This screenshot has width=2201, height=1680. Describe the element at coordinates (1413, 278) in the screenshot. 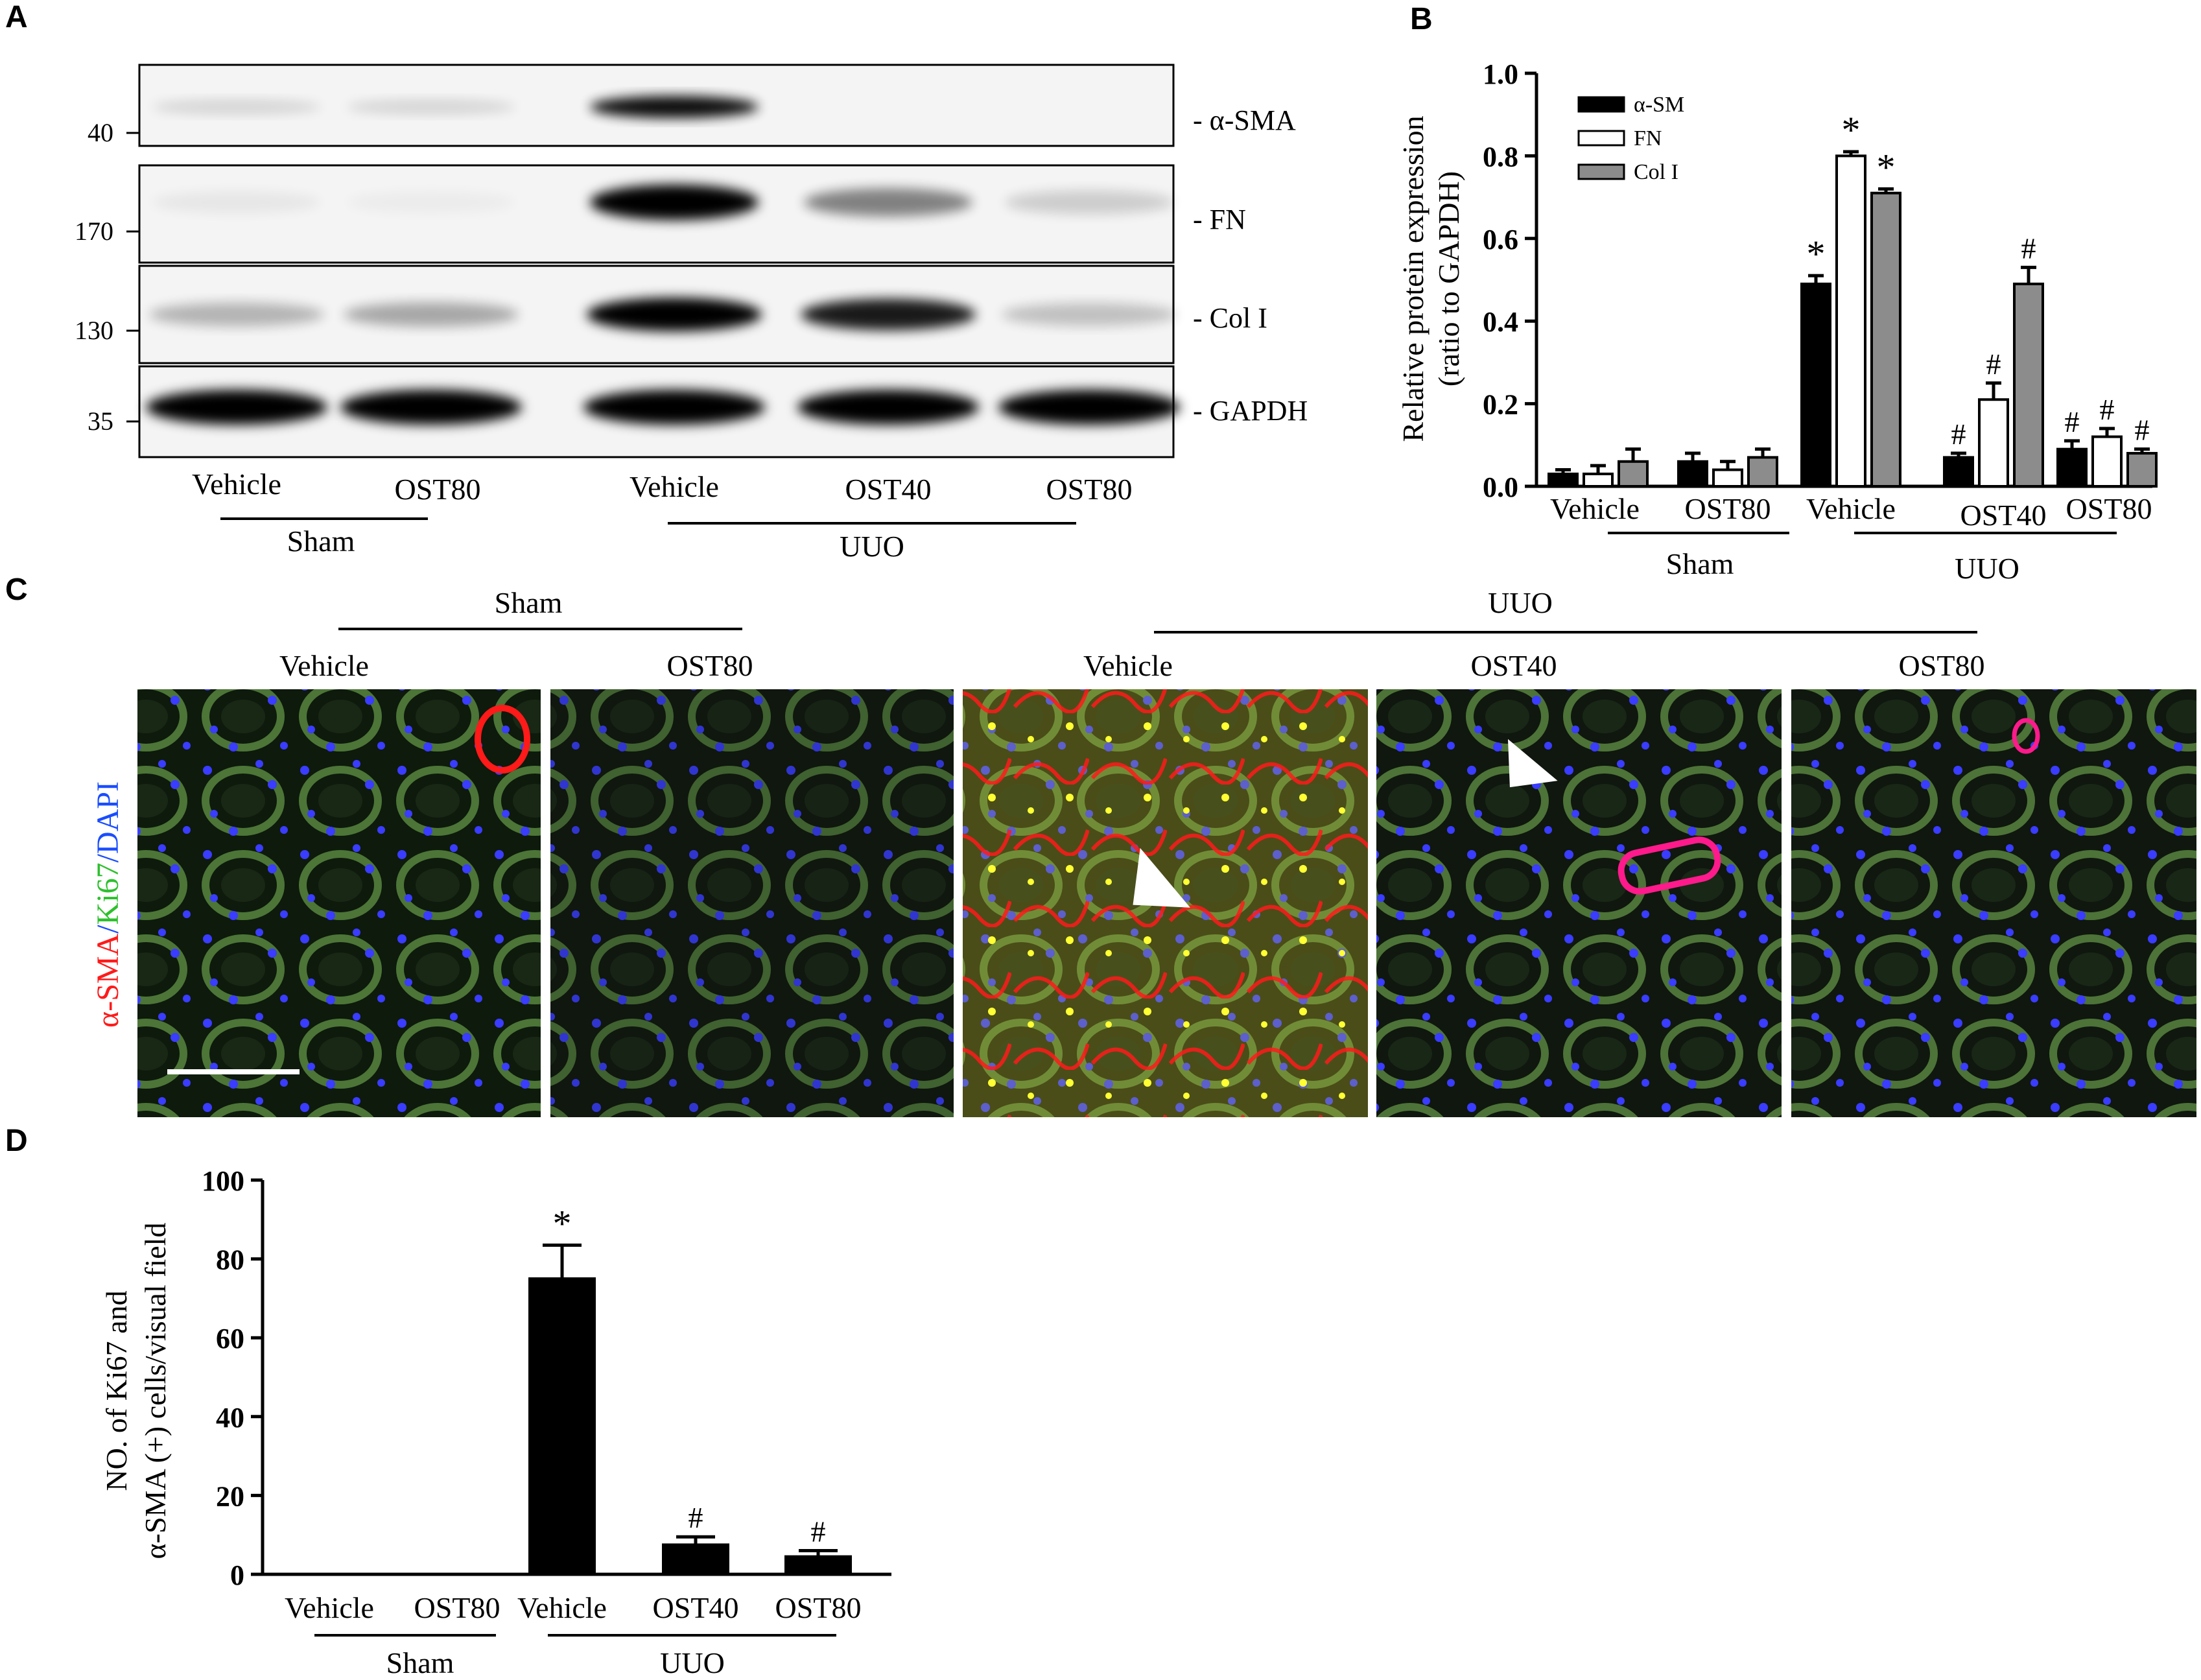

I see `chart-b-ylabel-line1: Relative protein expression` at that location.